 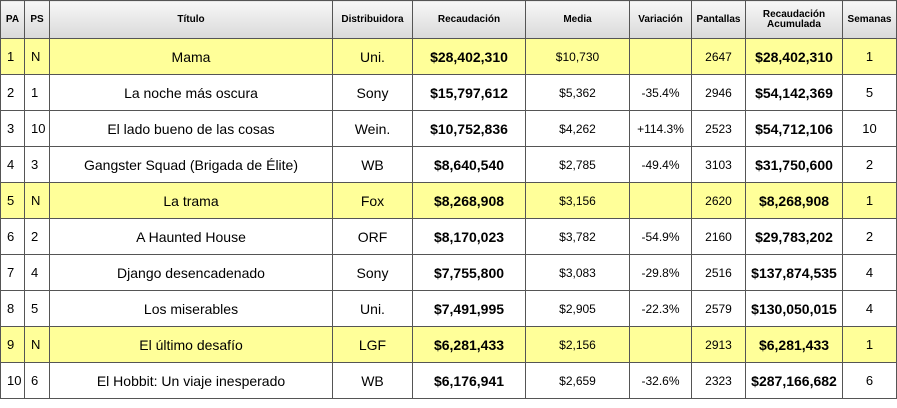 What do you see at coordinates (660, 19) in the screenshot?
I see `header-variacion: Variación` at bounding box center [660, 19].